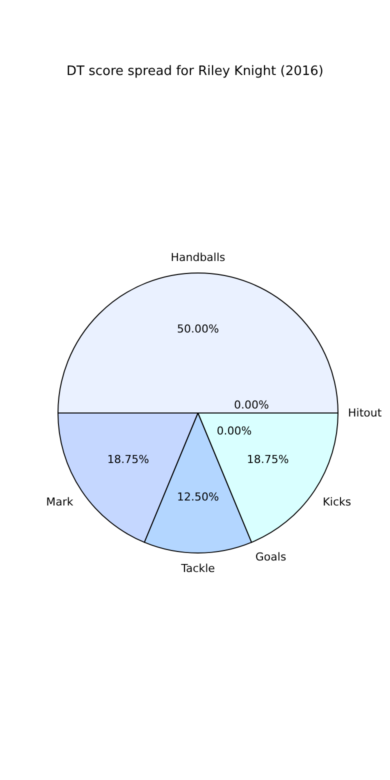 This screenshot has height=780, width=390. I want to click on data-label: 12.50%, so click(198, 497).